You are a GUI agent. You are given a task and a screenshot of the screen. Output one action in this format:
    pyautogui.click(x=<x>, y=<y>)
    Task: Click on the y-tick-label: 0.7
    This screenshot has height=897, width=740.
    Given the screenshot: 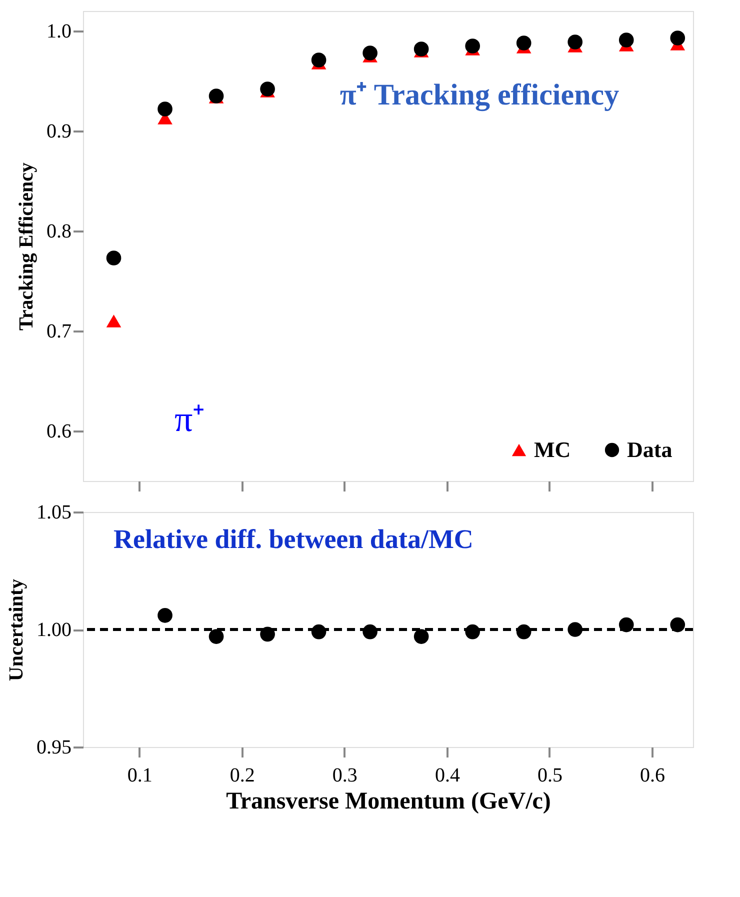 What is the action you would take?
    pyautogui.click(x=59, y=331)
    